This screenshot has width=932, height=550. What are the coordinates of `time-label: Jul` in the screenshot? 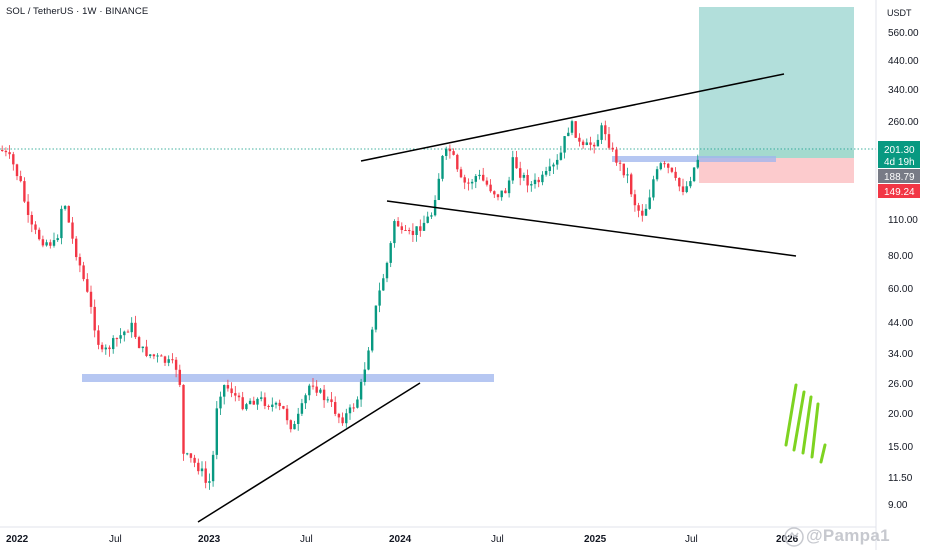 It's located at (691, 539).